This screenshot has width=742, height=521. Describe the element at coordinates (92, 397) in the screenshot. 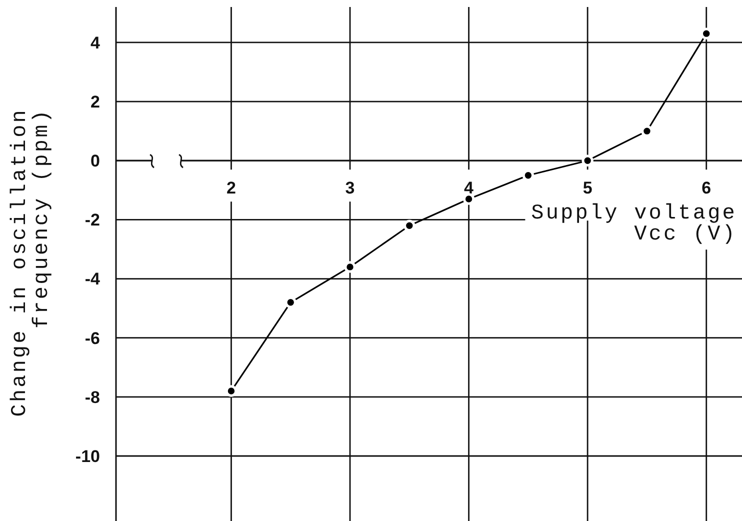

I see `y-tick-label: -8` at that location.